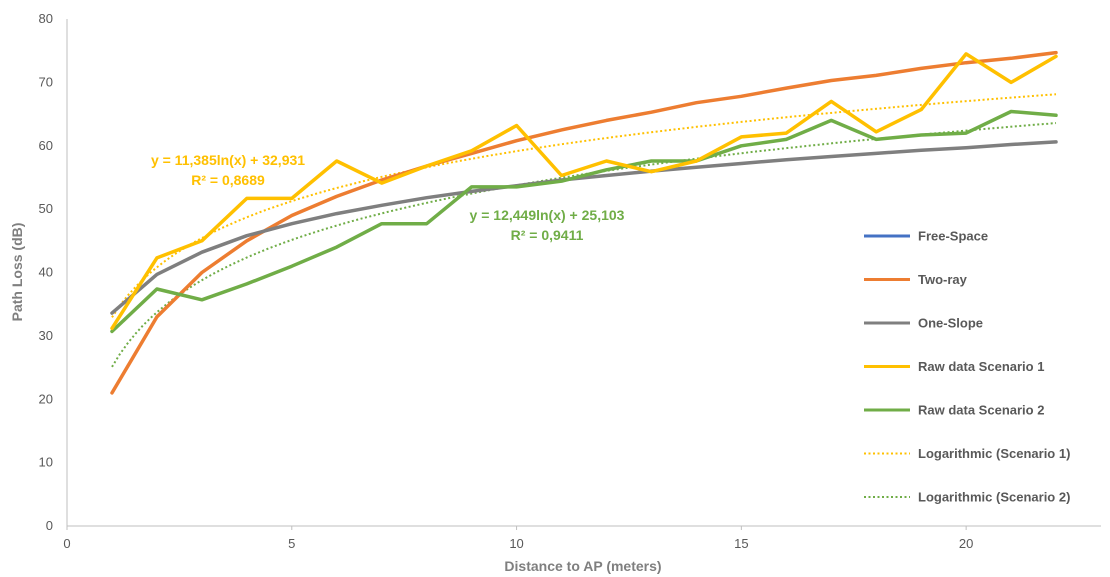 This screenshot has height=577, width=1110. I want to click on y-tick-label: 80, so click(46, 18).